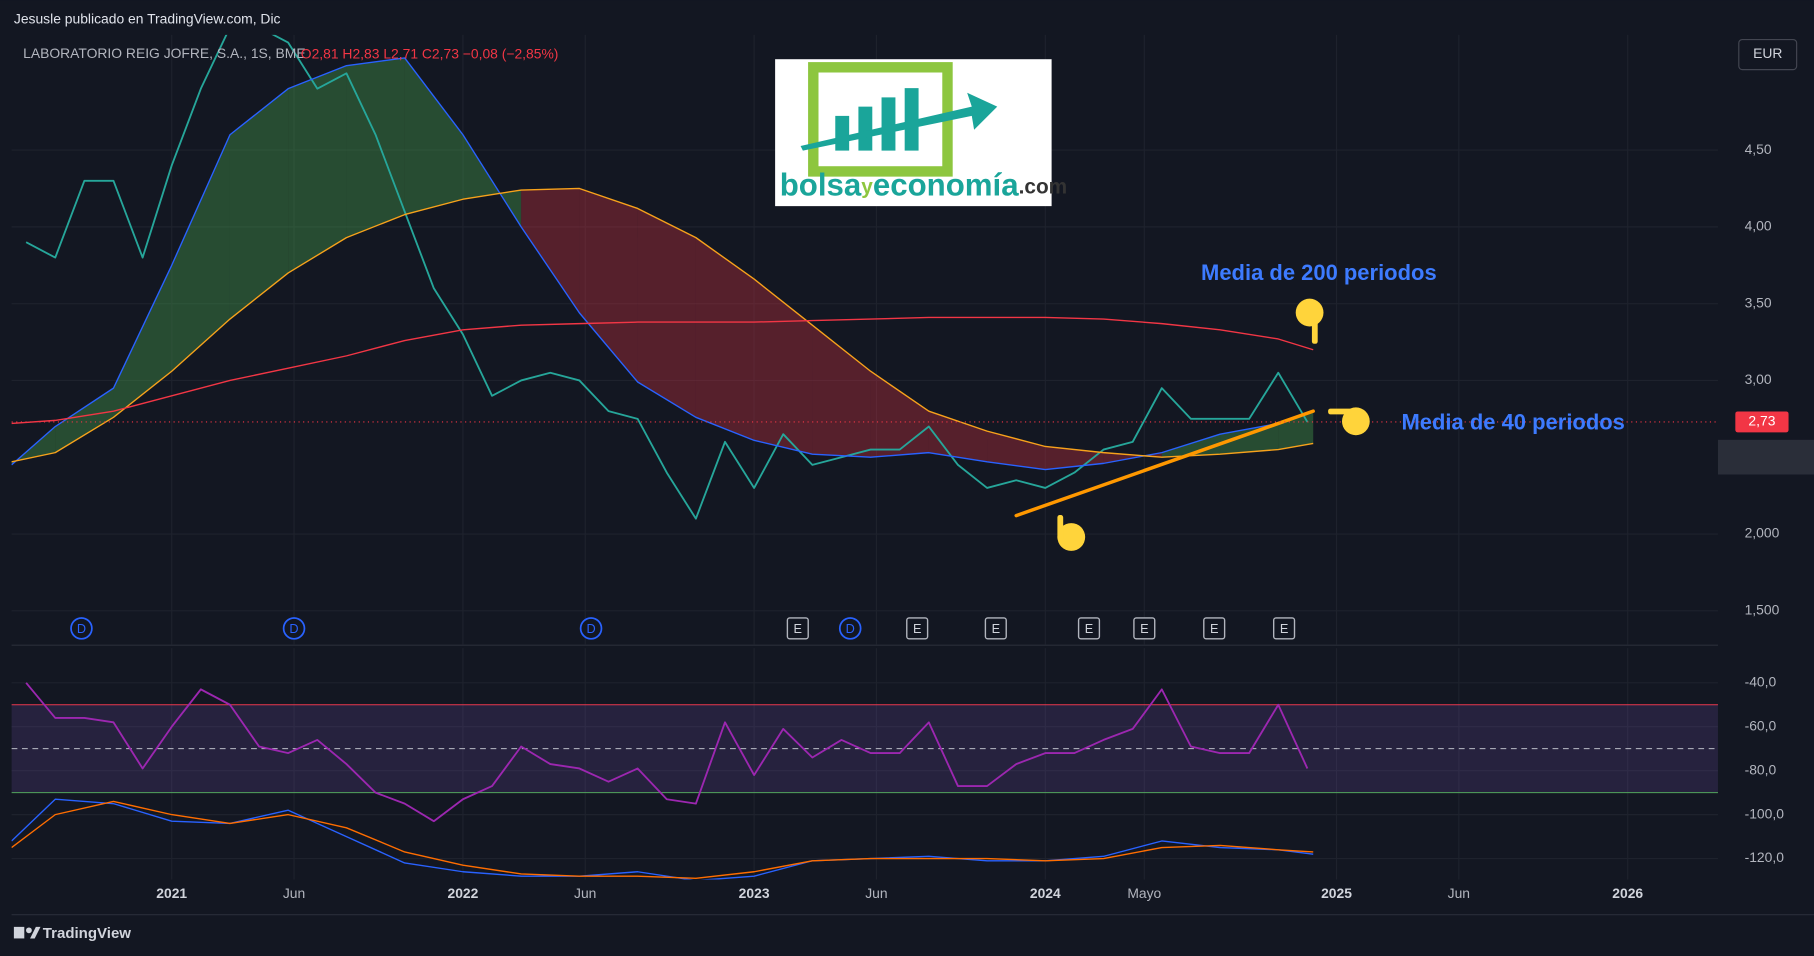 Image resolution: width=1814 pixels, height=956 pixels. Describe the element at coordinates (1758, 379) in the screenshot. I see `y-tick-label: 3,00` at that location.